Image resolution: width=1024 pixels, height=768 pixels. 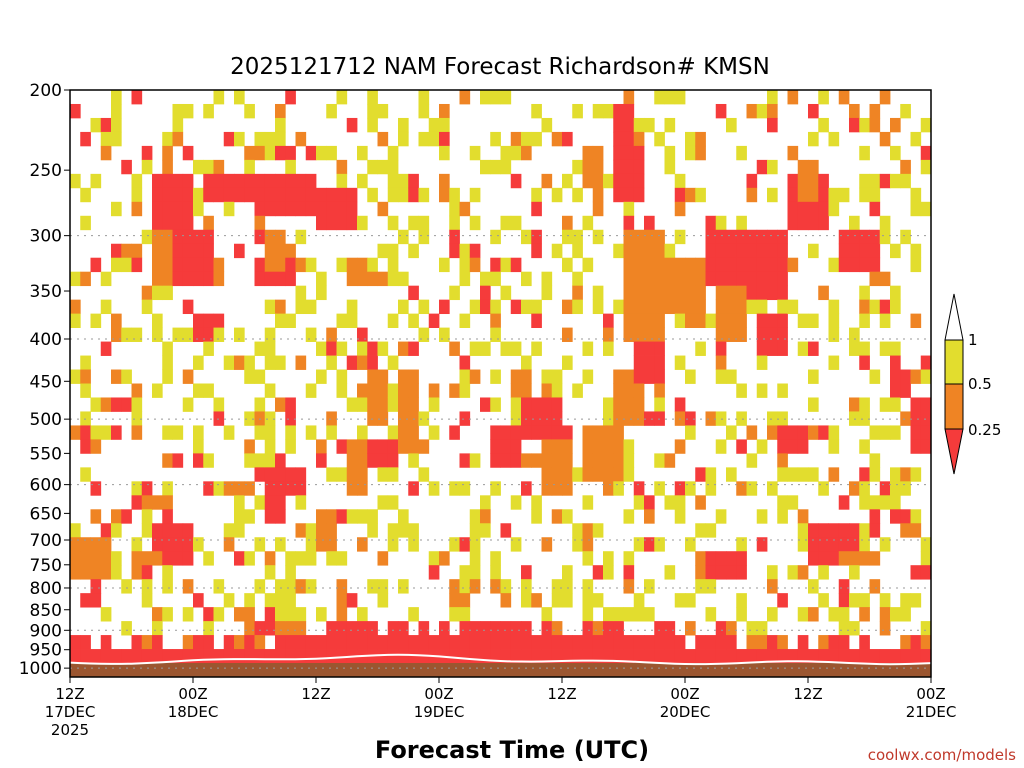 What do you see at coordinates (69, 694) in the screenshot?
I see `x-tick-label: 12Z` at bounding box center [69, 694].